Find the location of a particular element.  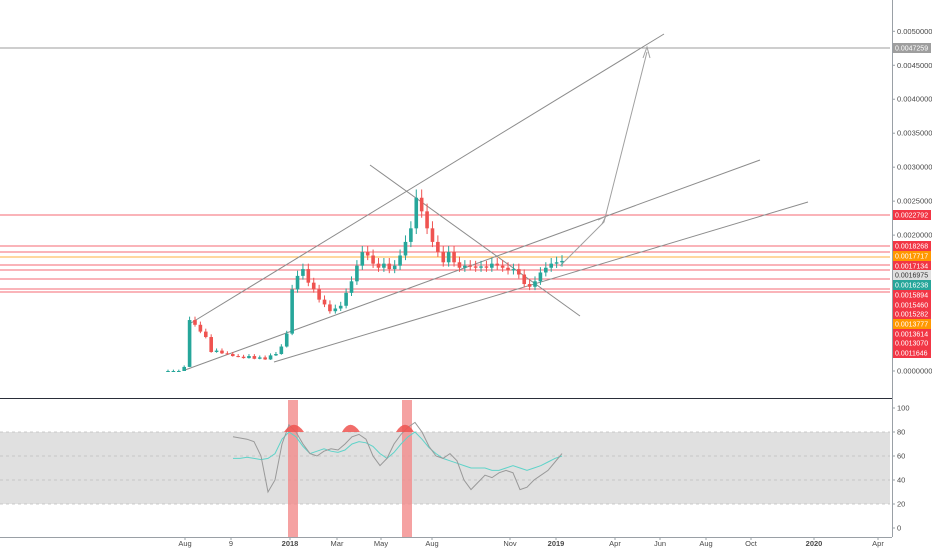

price-badge-label: 0.0022792 is located at coordinates (911, 216).